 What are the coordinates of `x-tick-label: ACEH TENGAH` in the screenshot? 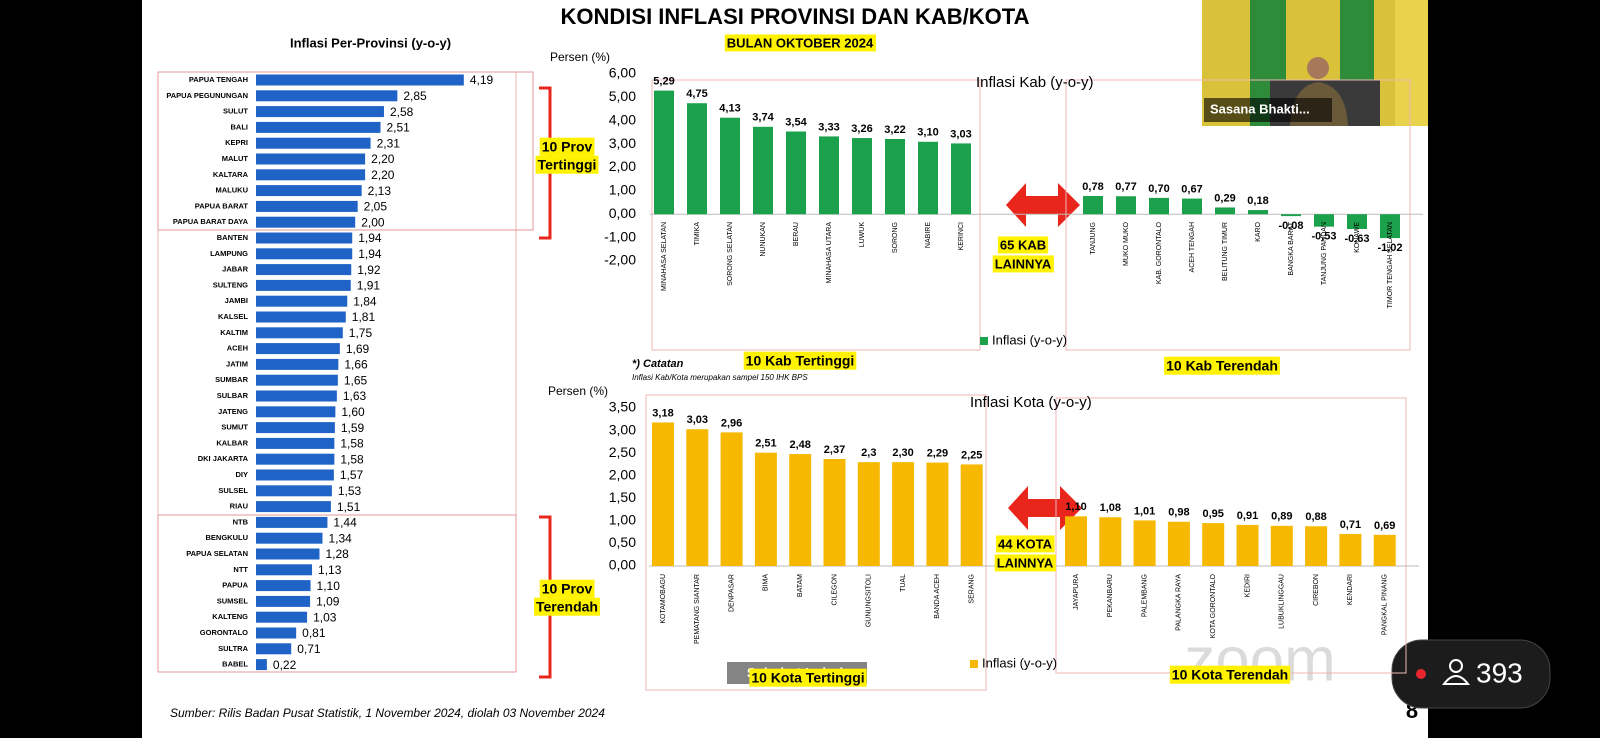 It's located at (1192, 247).